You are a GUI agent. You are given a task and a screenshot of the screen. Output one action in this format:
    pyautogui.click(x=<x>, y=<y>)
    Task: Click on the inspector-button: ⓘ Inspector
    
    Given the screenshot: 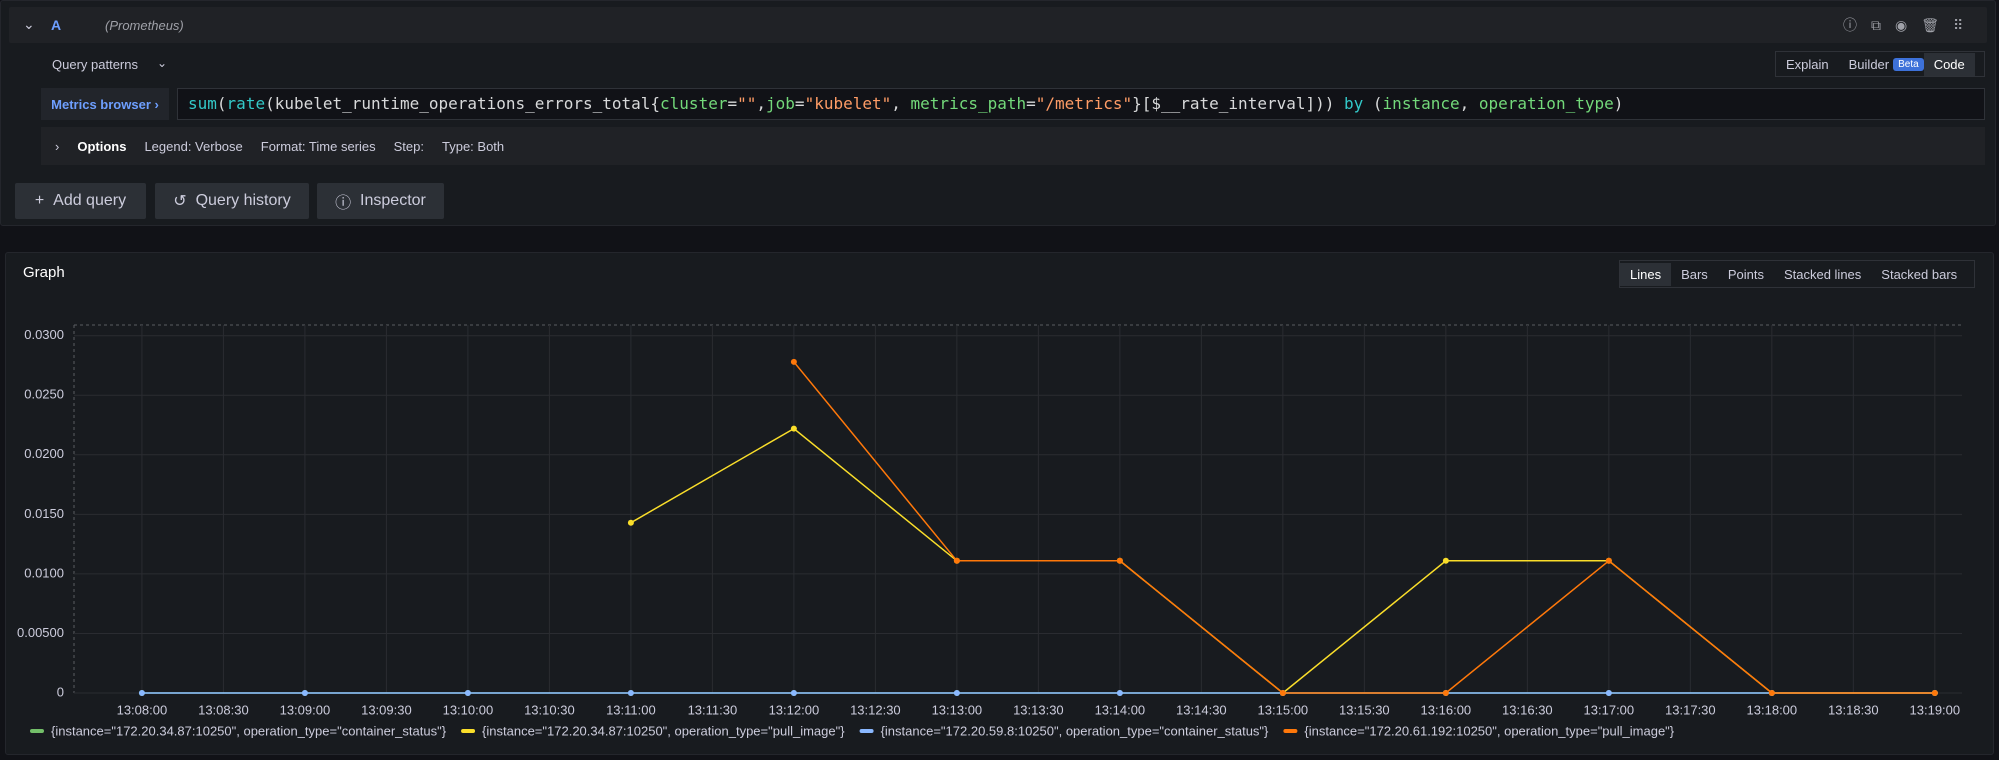 What is the action you would take?
    pyautogui.click(x=380, y=201)
    